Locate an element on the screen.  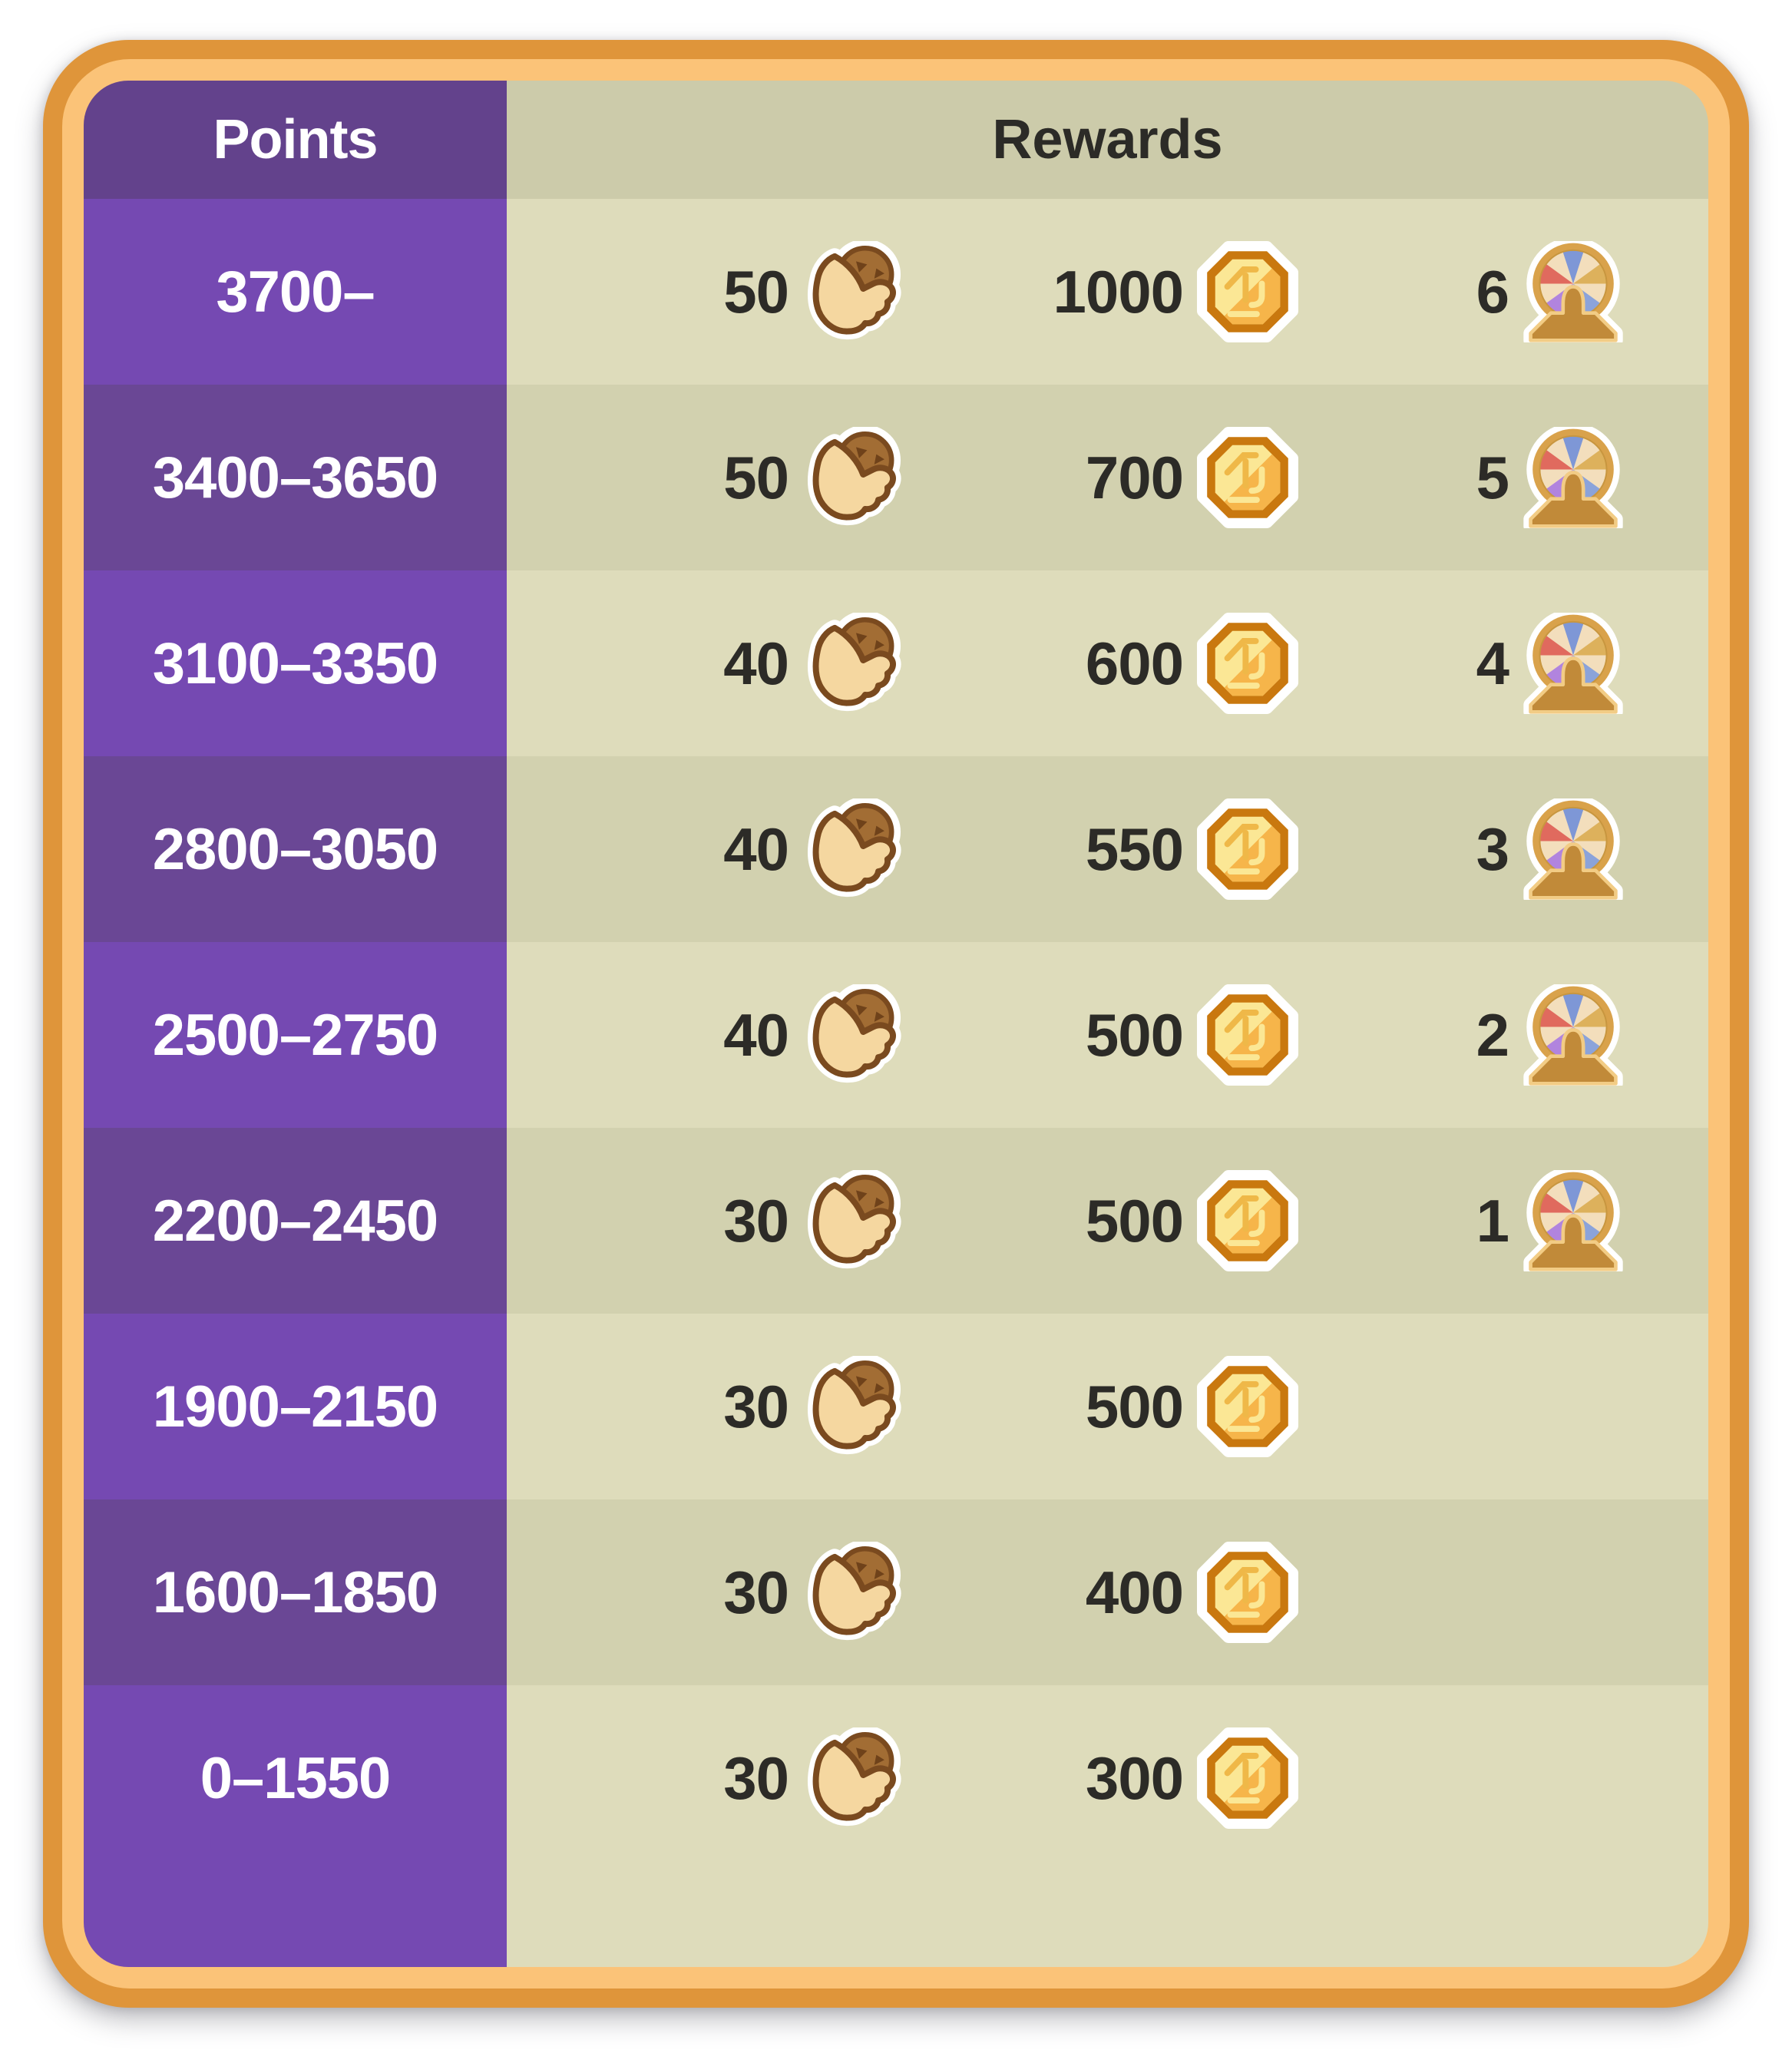
rewards-cell: 50 1000 6 is located at coordinates (1108, 292).